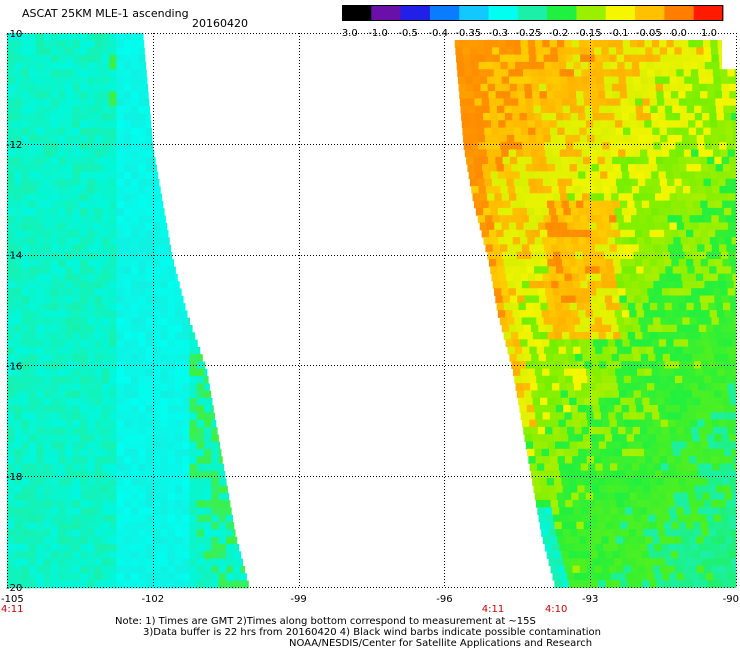  I want to click on y-tick-label: -20, so click(14, 588).